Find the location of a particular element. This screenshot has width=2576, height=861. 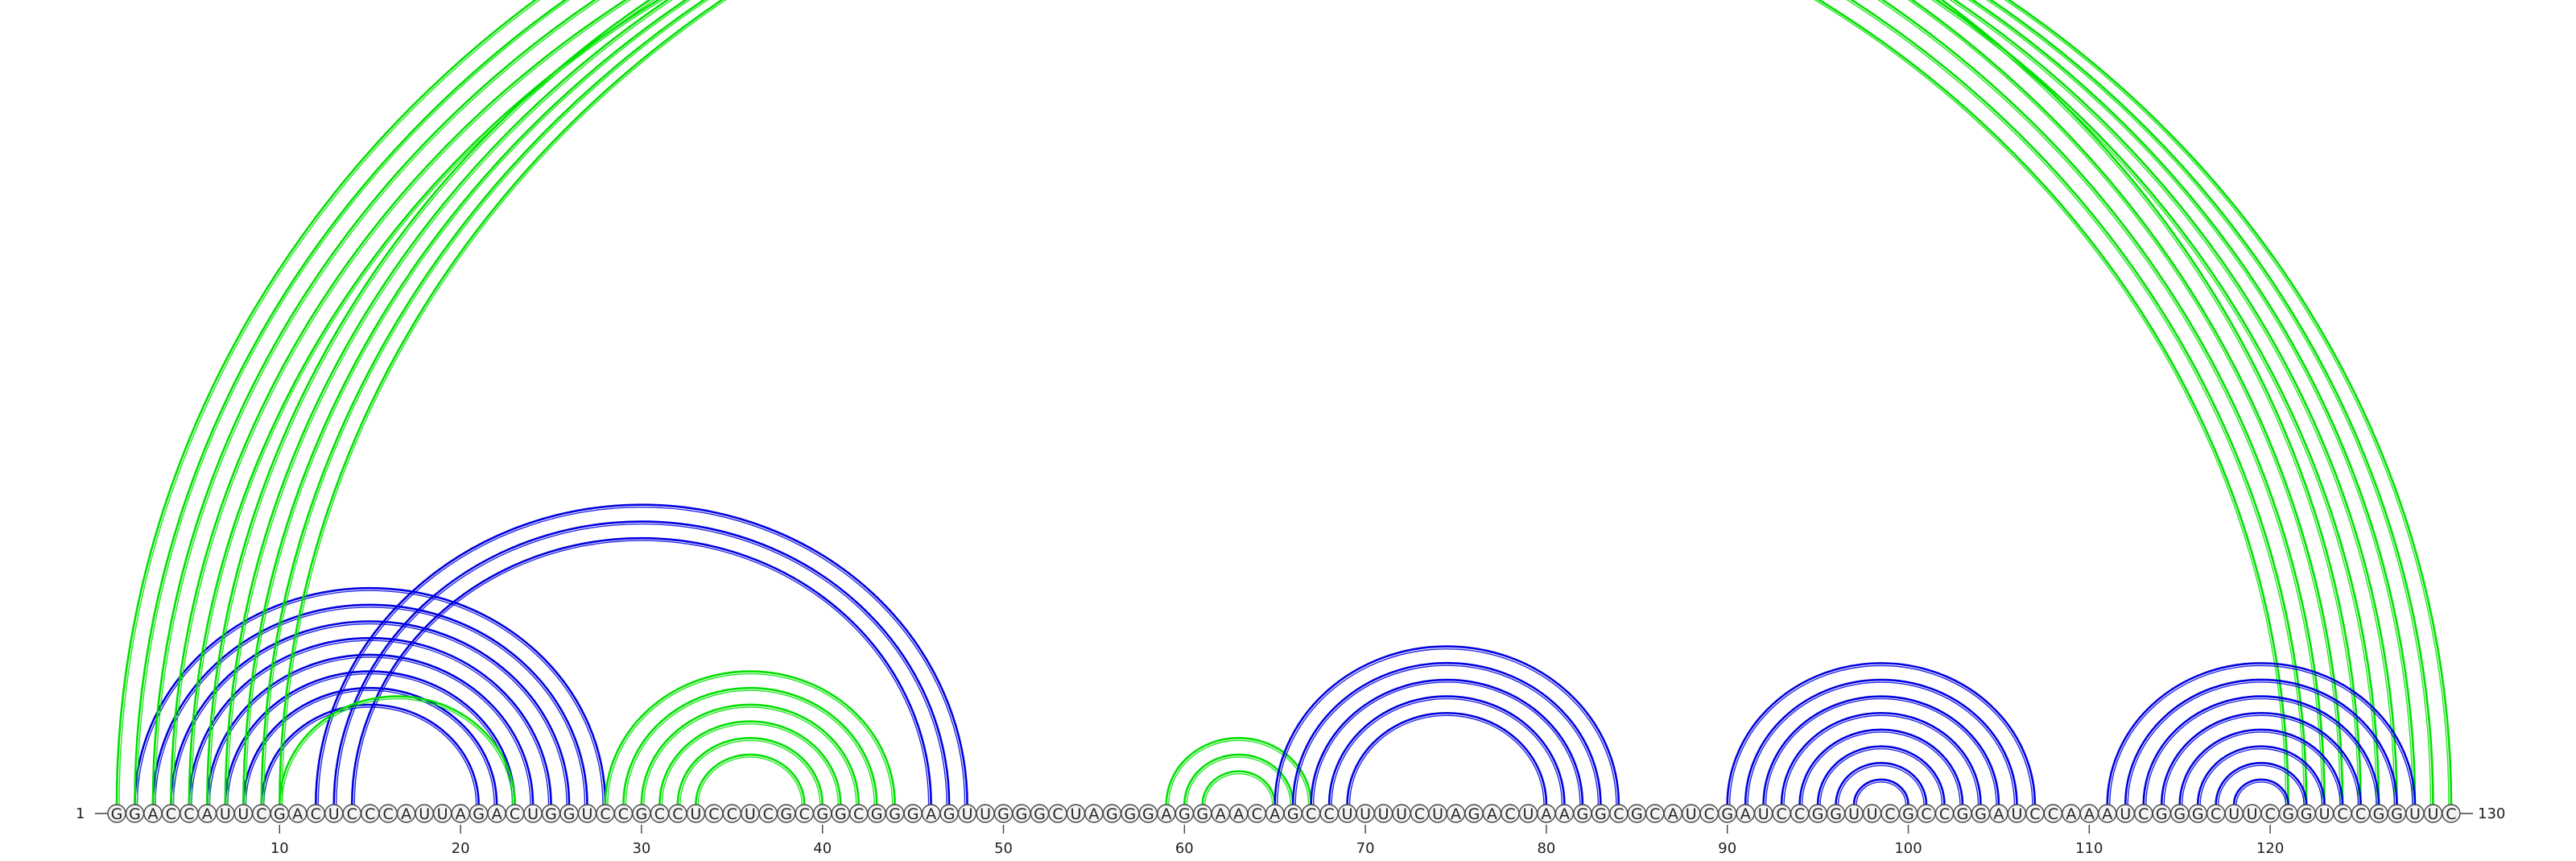

tick-label: 60 is located at coordinates (1184, 849).